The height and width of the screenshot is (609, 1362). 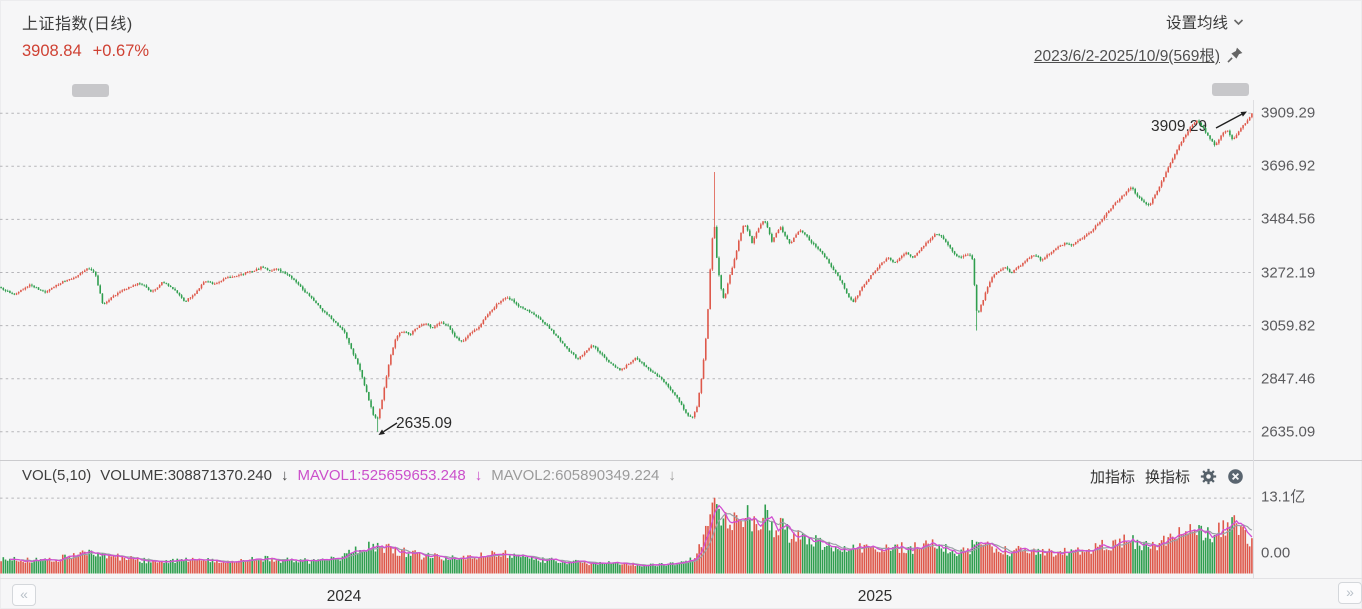 What do you see at coordinates (52, 51) in the screenshot?
I see `last-price: 3908.84` at bounding box center [52, 51].